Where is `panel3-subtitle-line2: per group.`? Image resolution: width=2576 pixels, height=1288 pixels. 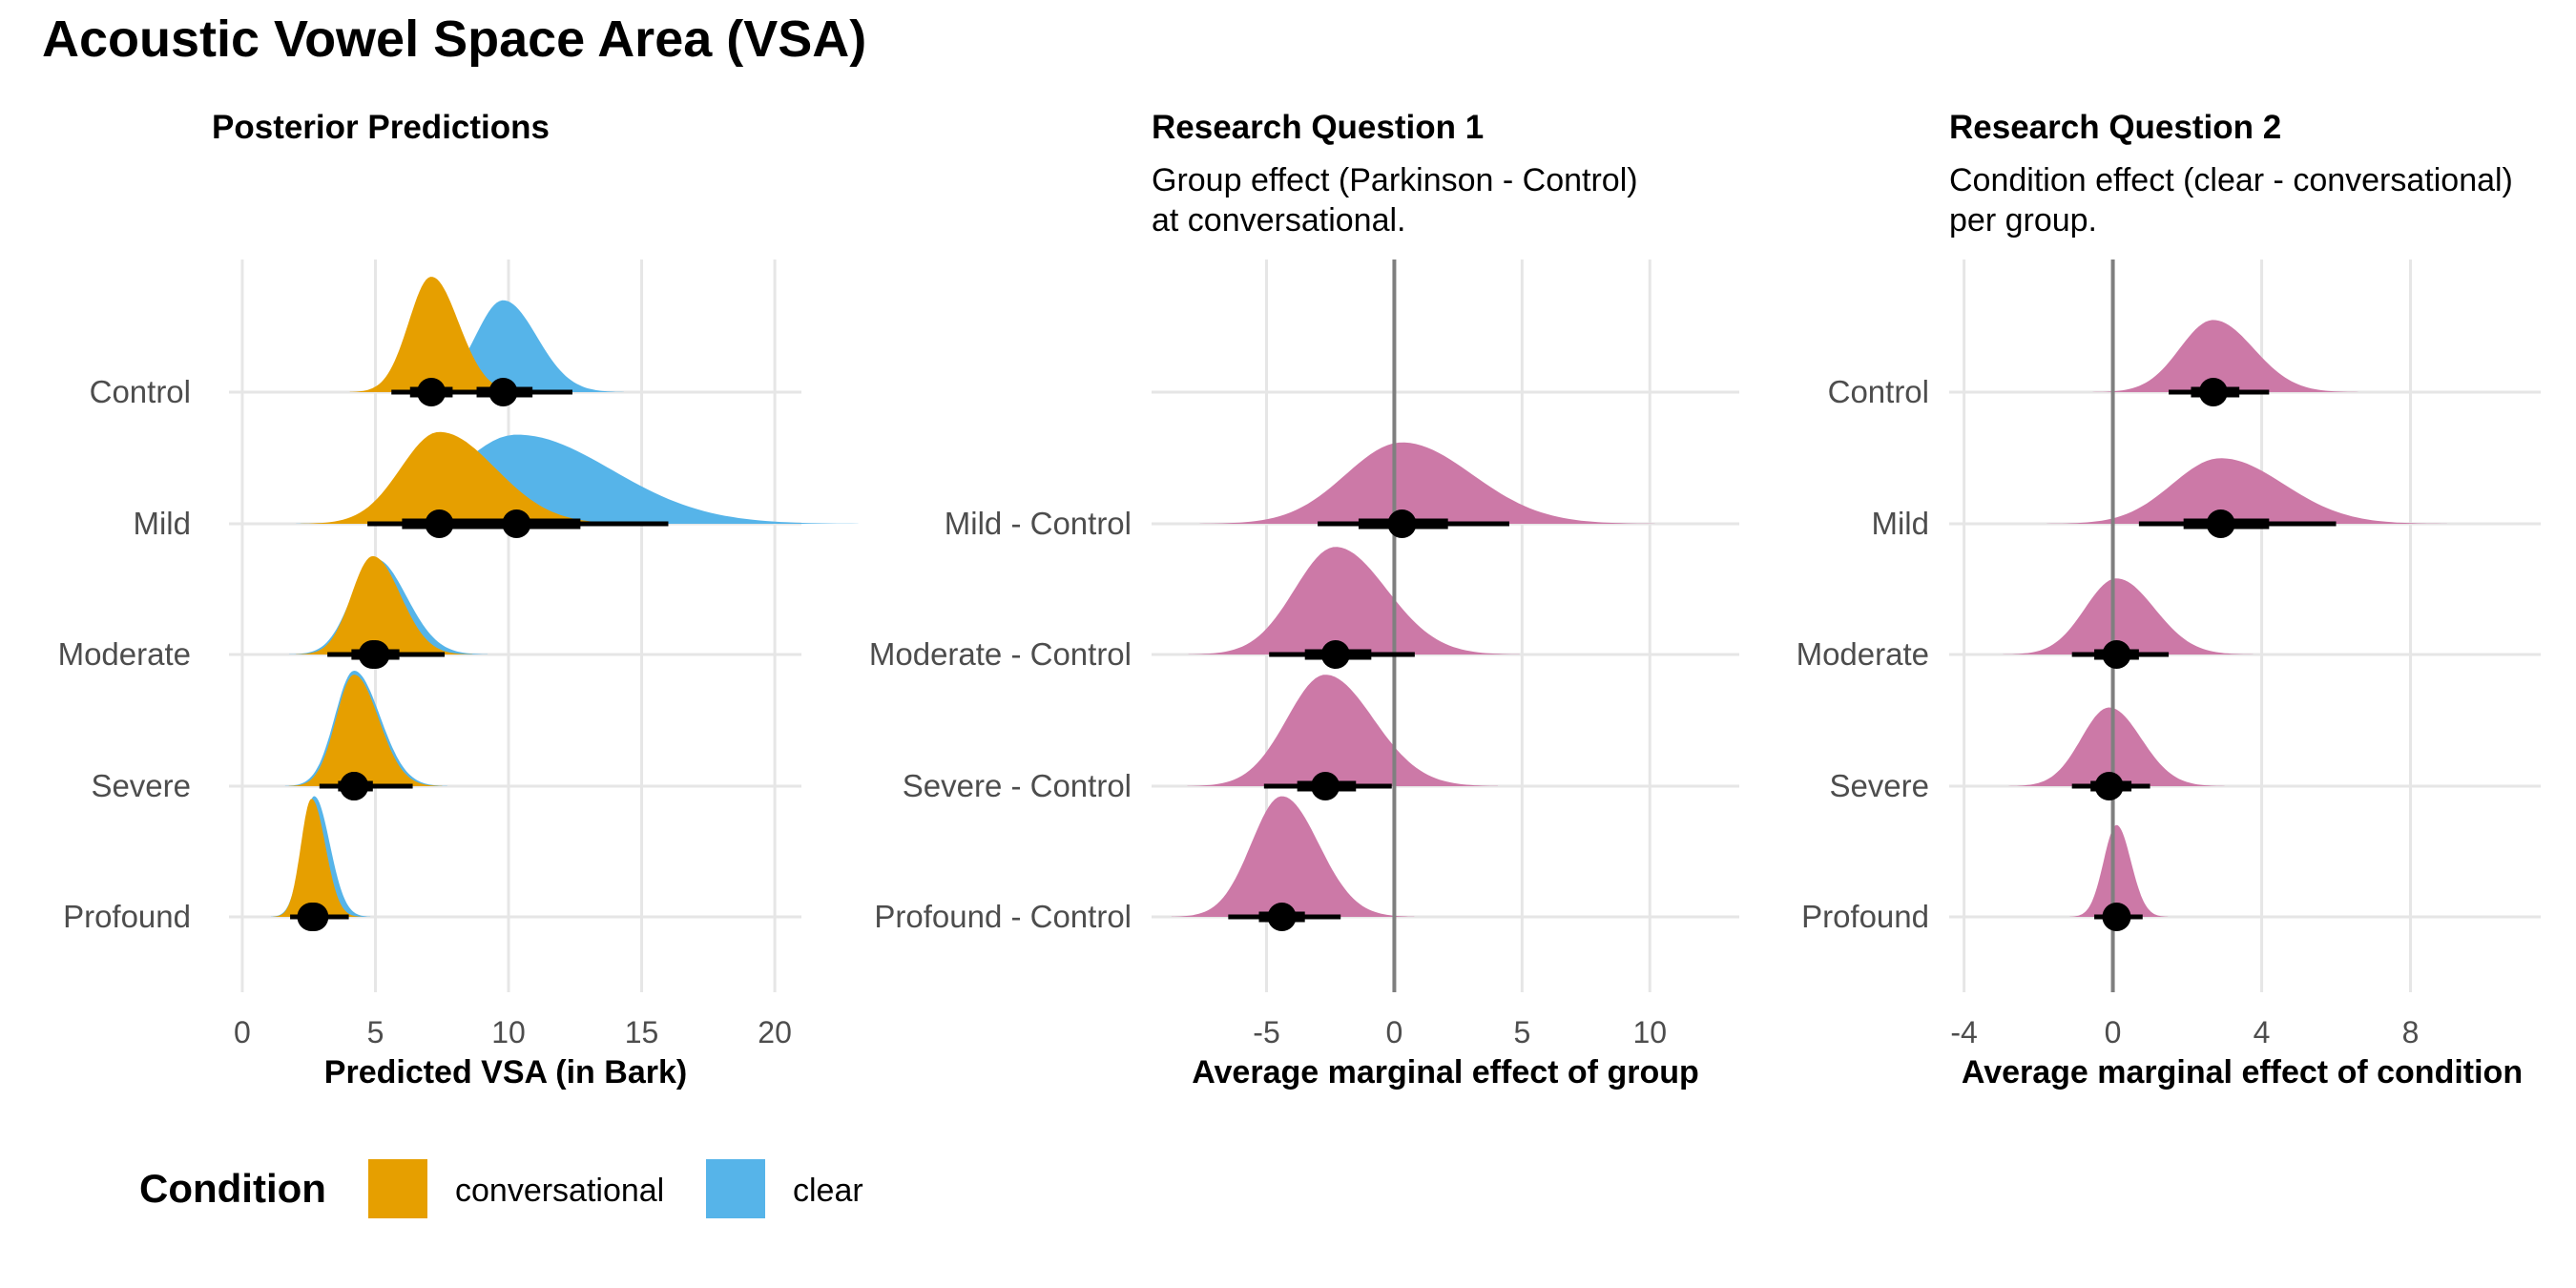 panel3-subtitle-line2: per group. is located at coordinates (2023, 220).